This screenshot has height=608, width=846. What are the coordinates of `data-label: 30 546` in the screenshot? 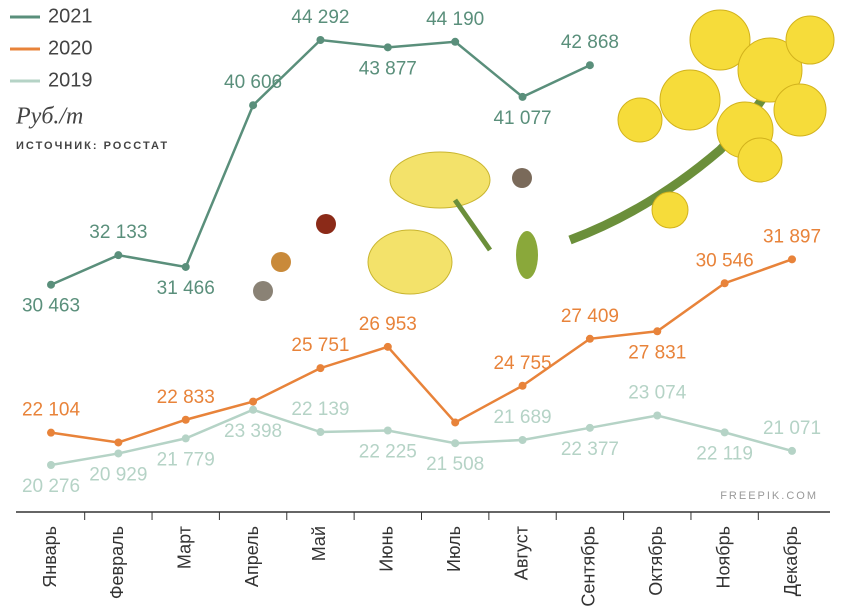 It's located at (725, 260).